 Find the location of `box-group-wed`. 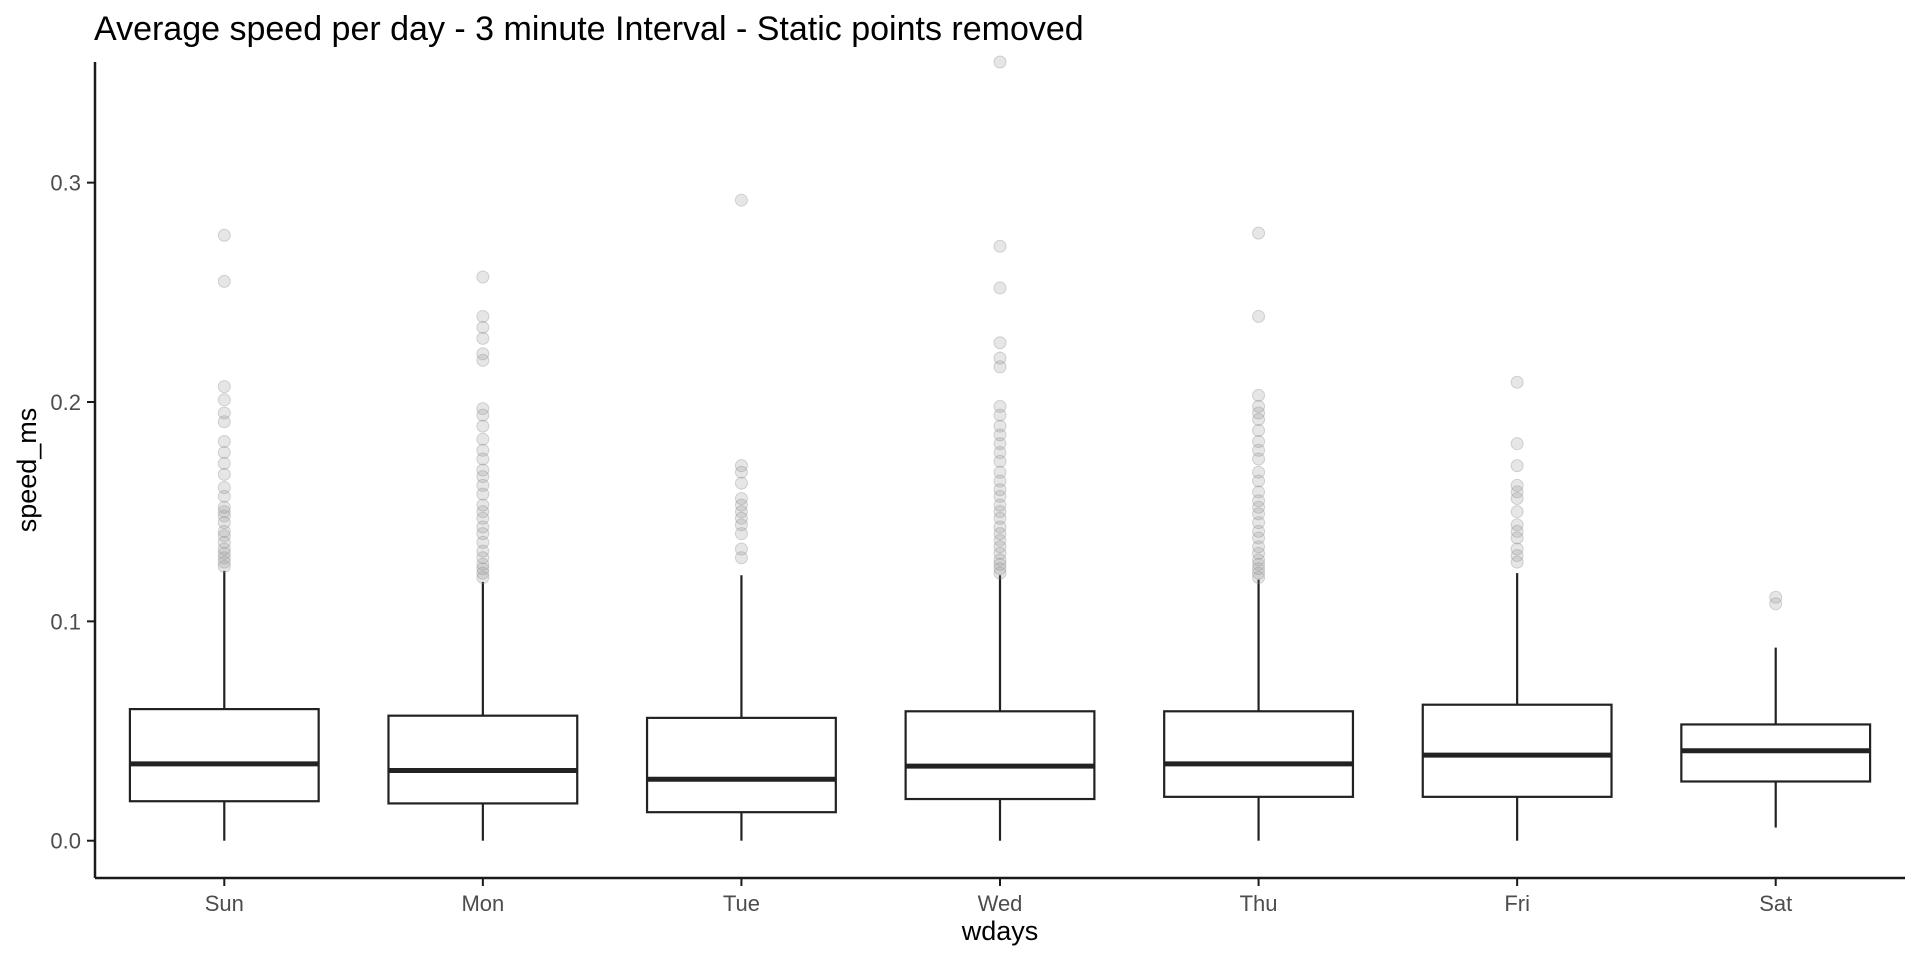

box-group-wed is located at coordinates (1000, 448).